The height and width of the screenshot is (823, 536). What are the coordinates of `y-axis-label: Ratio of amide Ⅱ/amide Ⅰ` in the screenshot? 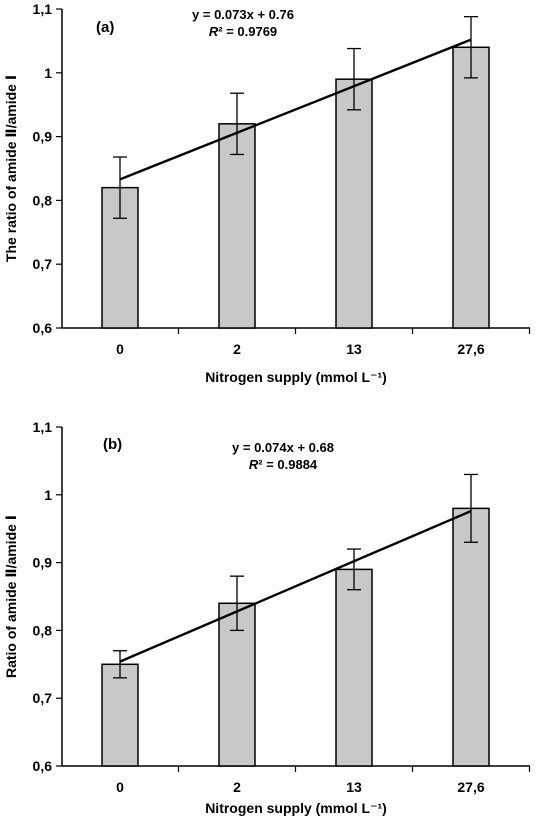 It's located at (11, 596).